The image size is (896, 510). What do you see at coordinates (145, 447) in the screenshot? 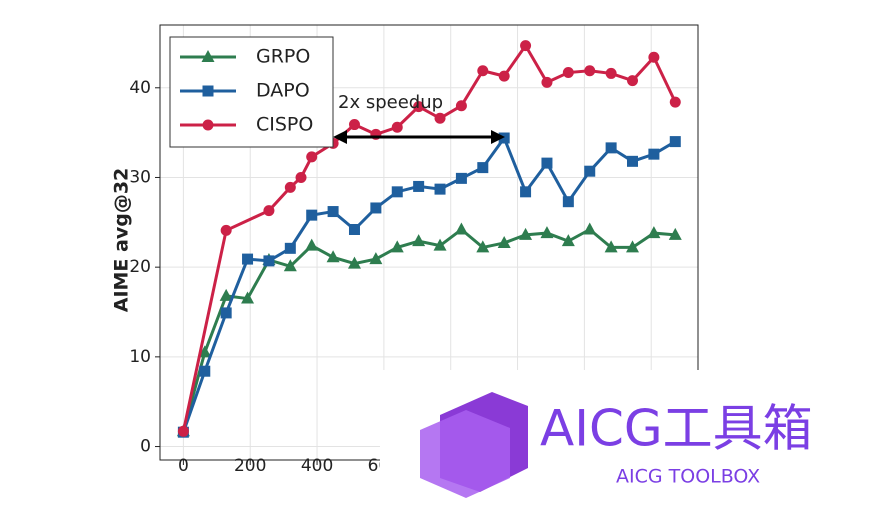
I see `y-tick-label: 0` at bounding box center [145, 447].